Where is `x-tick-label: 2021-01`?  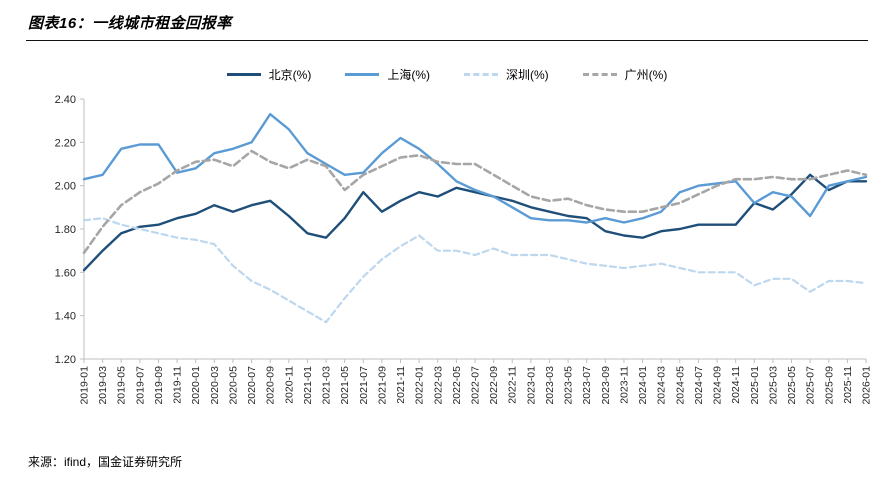 x-tick-label: 2021-01 is located at coordinates (308, 385).